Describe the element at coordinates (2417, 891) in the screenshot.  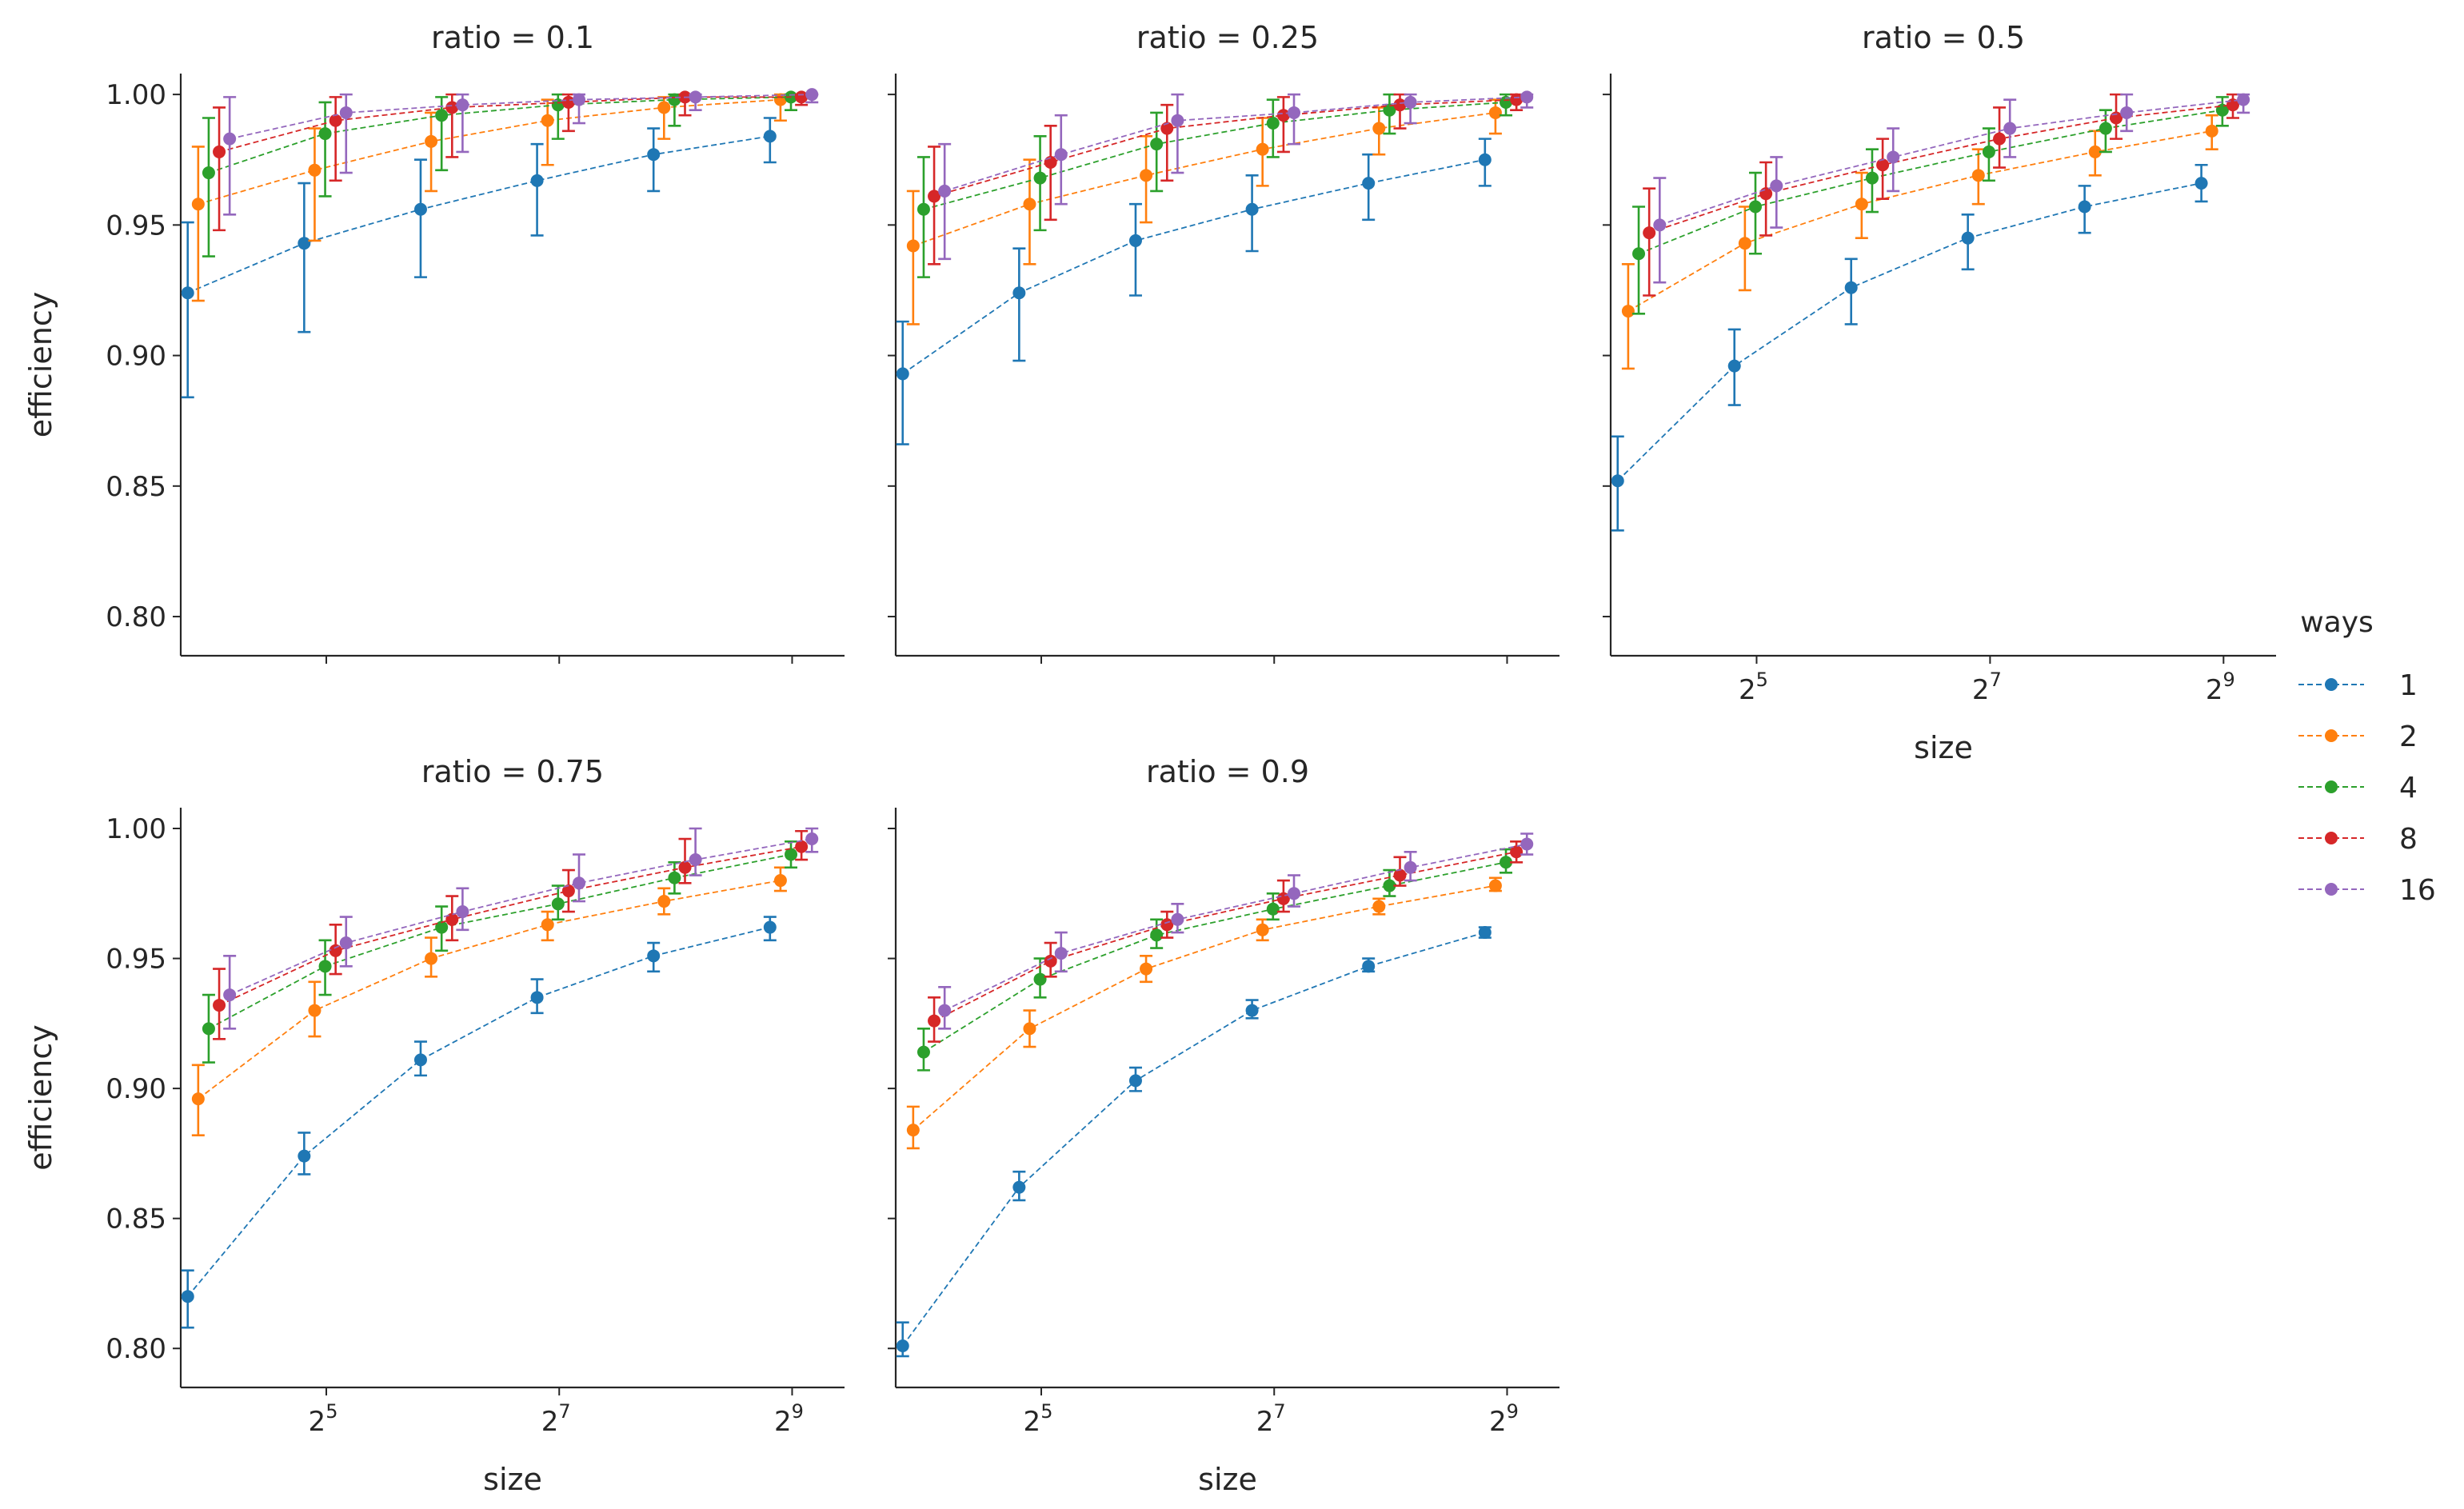
I see `legend-label: 16` at that location.